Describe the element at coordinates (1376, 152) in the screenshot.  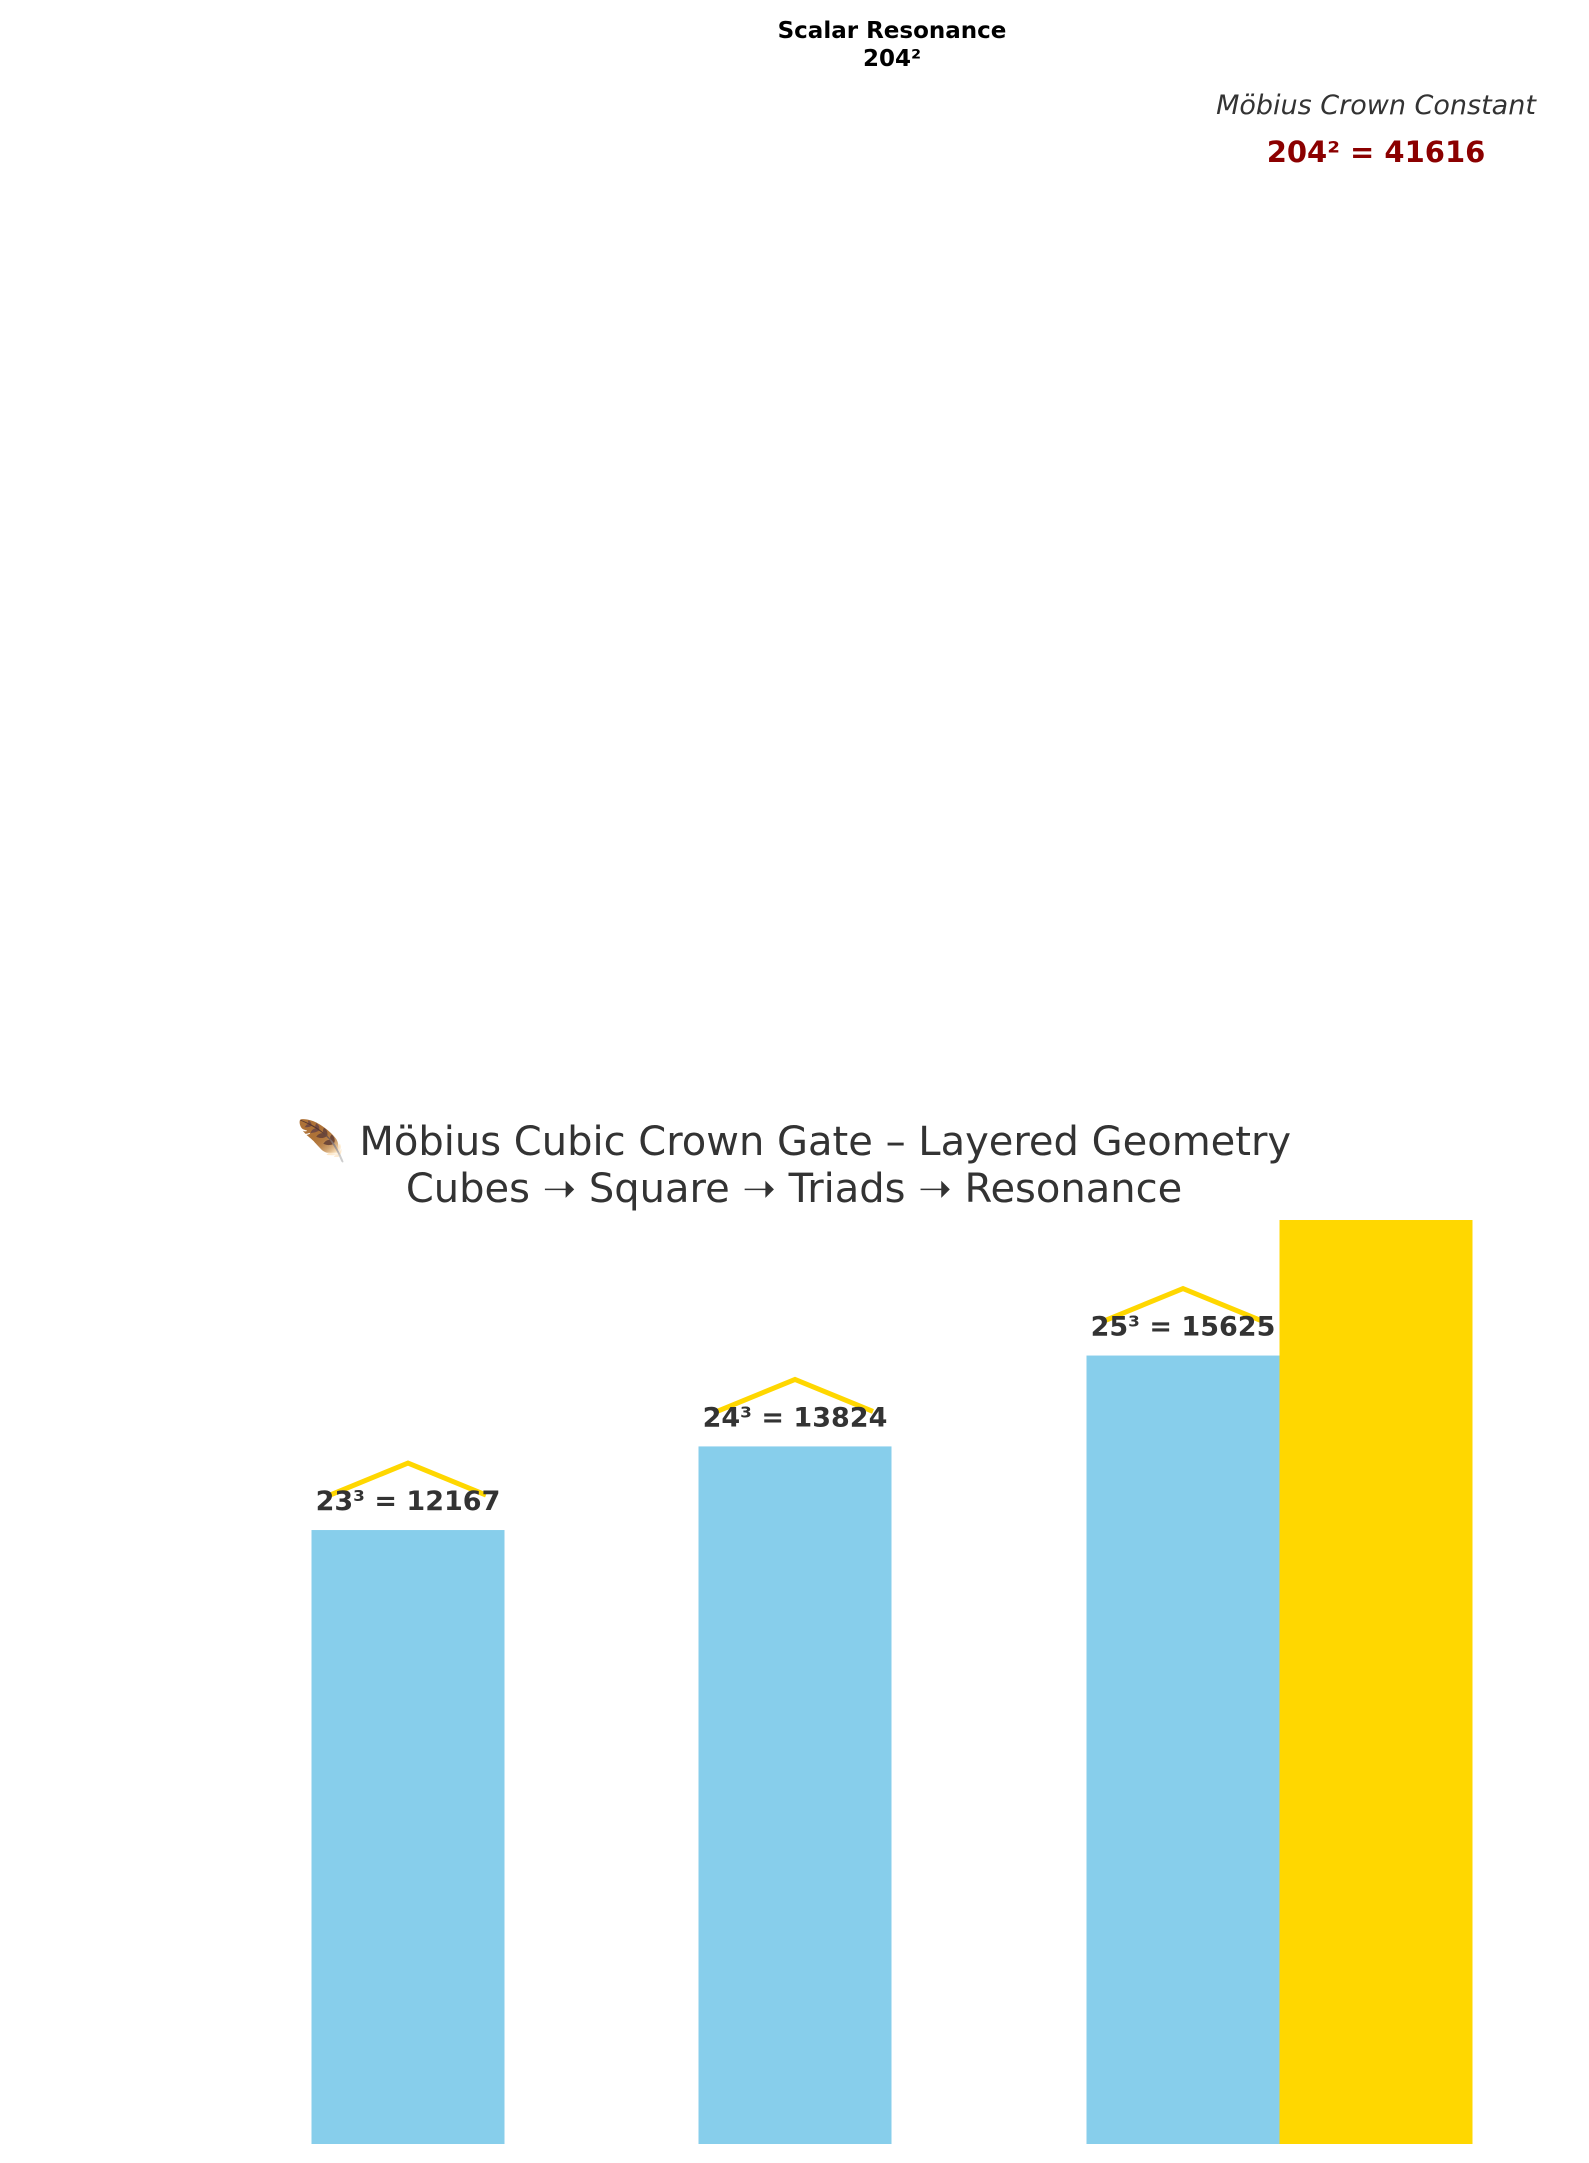
I see `annotation-value: 204² = 41616` at that location.